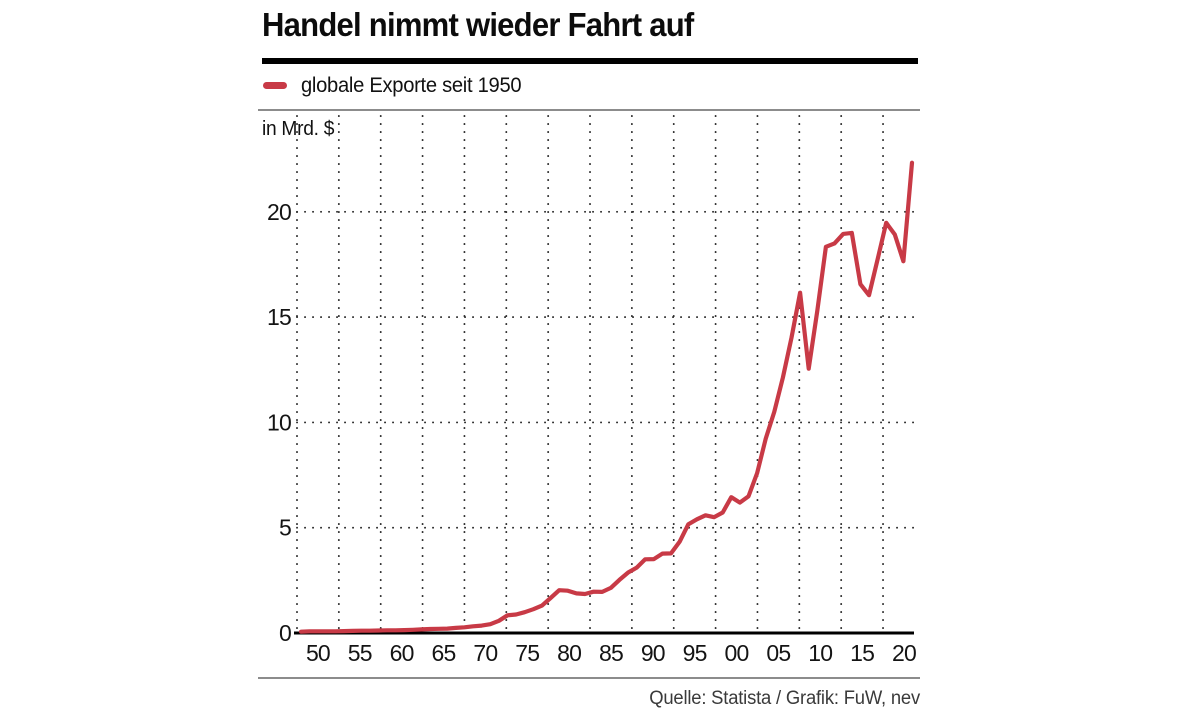 The width and height of the screenshot is (1179, 713). I want to click on x-tick-label: 65, so click(444, 653).